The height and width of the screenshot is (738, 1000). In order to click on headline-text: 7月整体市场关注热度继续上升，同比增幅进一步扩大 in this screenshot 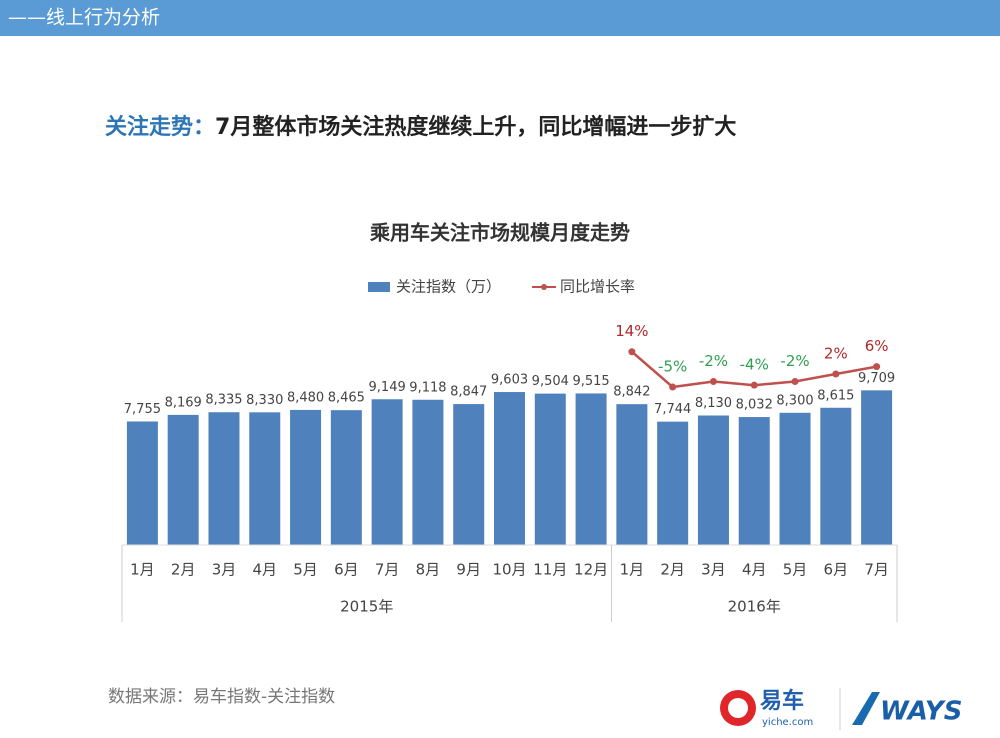, I will do `click(475, 127)`.